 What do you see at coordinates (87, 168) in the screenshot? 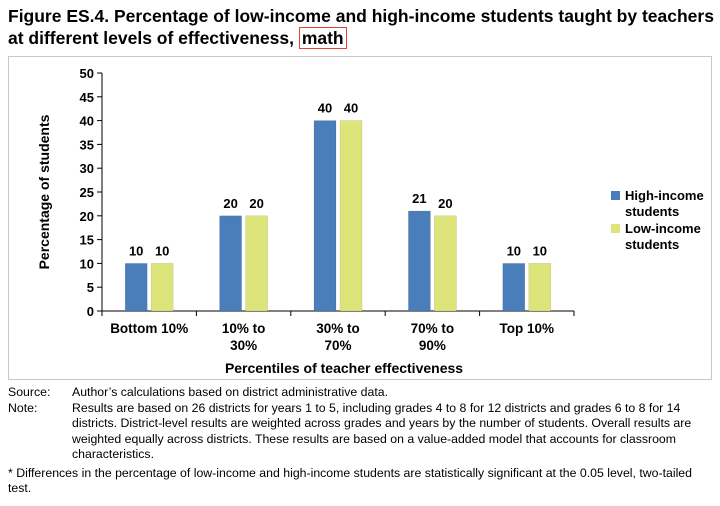
I see `y-tick-label: 30` at bounding box center [87, 168].